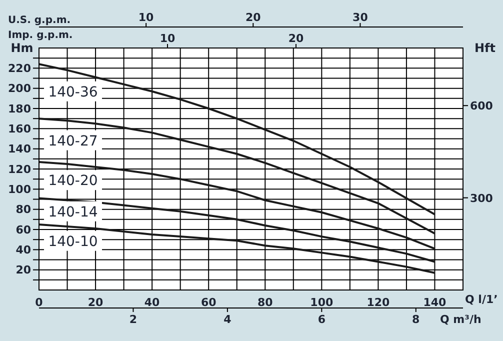 The width and height of the screenshot is (503, 341). Describe the element at coordinates (485, 48) in the screenshot. I see `y2-axis-title: Hft` at that location.